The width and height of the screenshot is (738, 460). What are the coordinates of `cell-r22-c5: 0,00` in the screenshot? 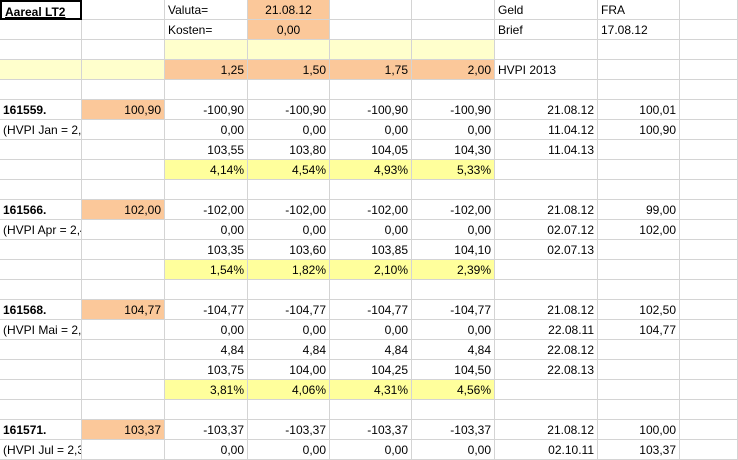 It's located at (453, 450).